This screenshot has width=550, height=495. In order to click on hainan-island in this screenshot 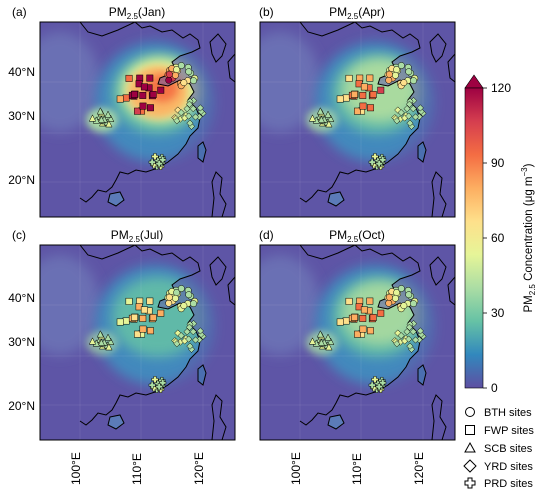, I will do `click(336, 422)`.